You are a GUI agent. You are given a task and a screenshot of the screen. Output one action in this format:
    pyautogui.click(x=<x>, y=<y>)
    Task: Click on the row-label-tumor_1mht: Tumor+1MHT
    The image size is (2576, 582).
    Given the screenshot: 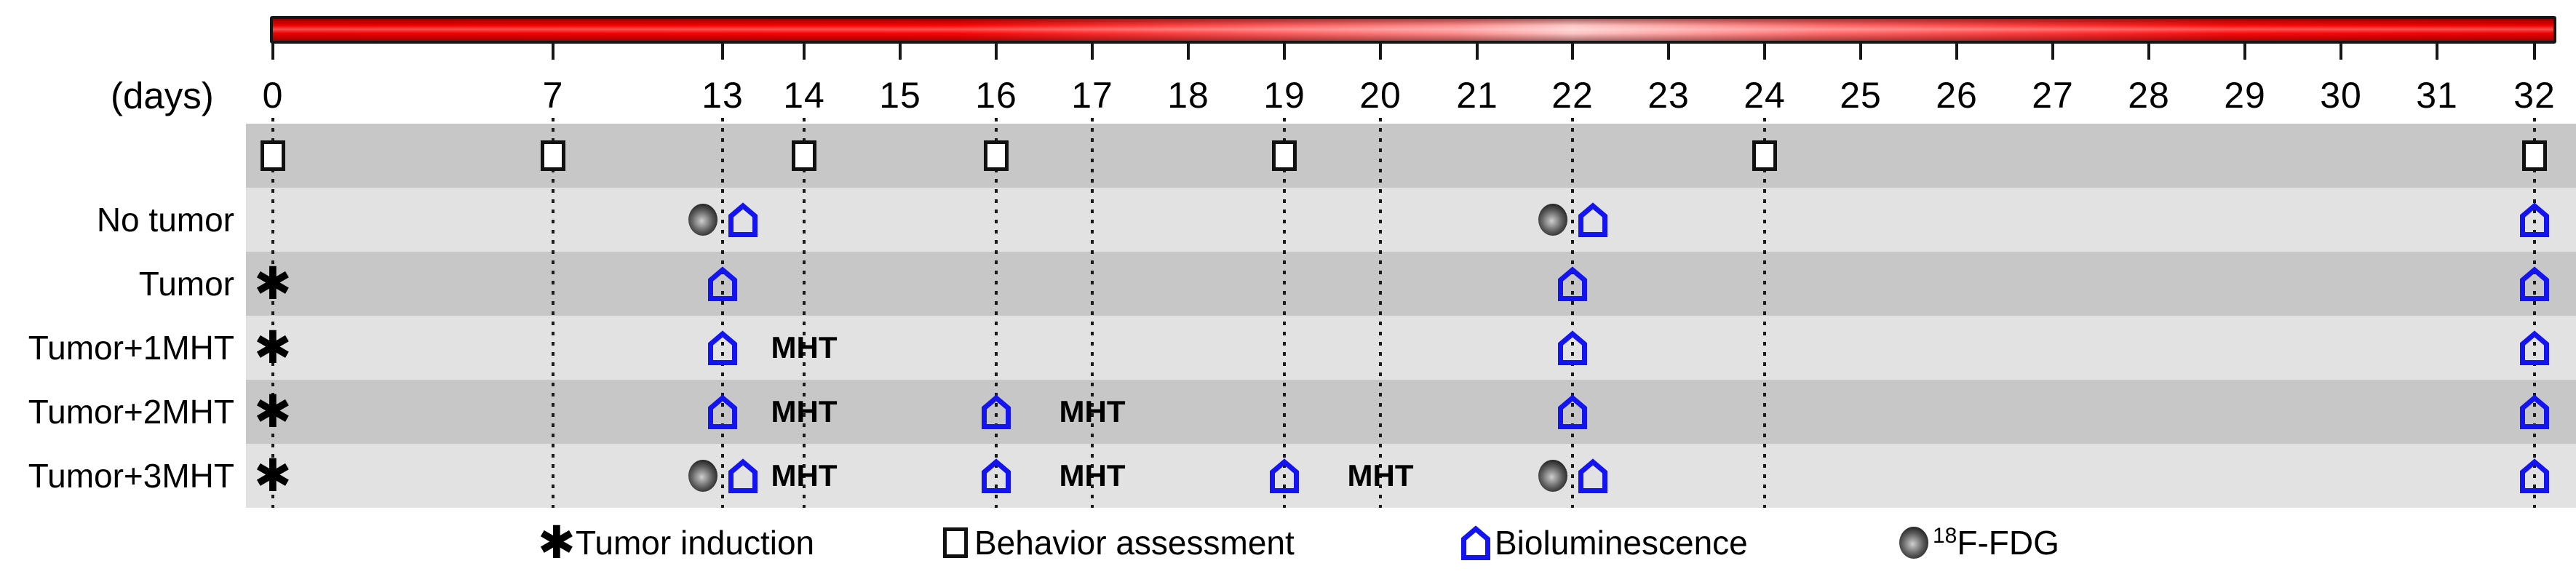 What is the action you would take?
    pyautogui.click(x=131, y=348)
    